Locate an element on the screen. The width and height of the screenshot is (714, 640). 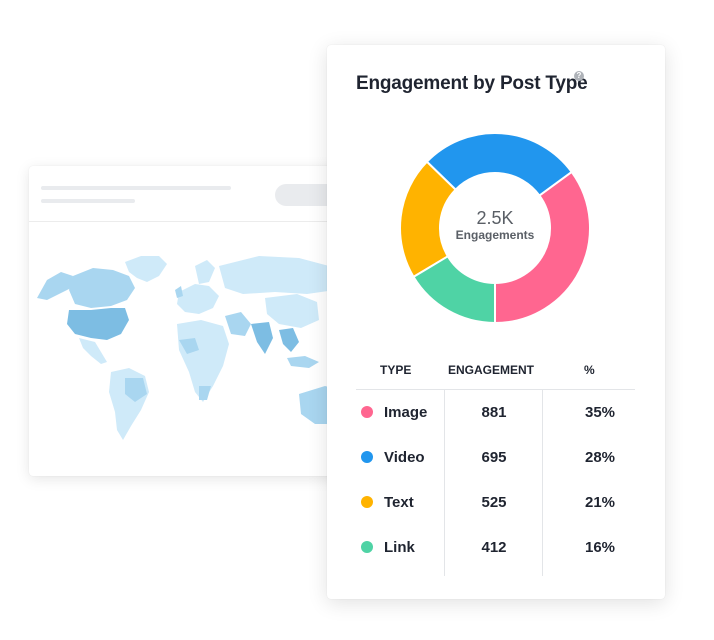
row-engagement: 695 is located at coordinates (494, 457).